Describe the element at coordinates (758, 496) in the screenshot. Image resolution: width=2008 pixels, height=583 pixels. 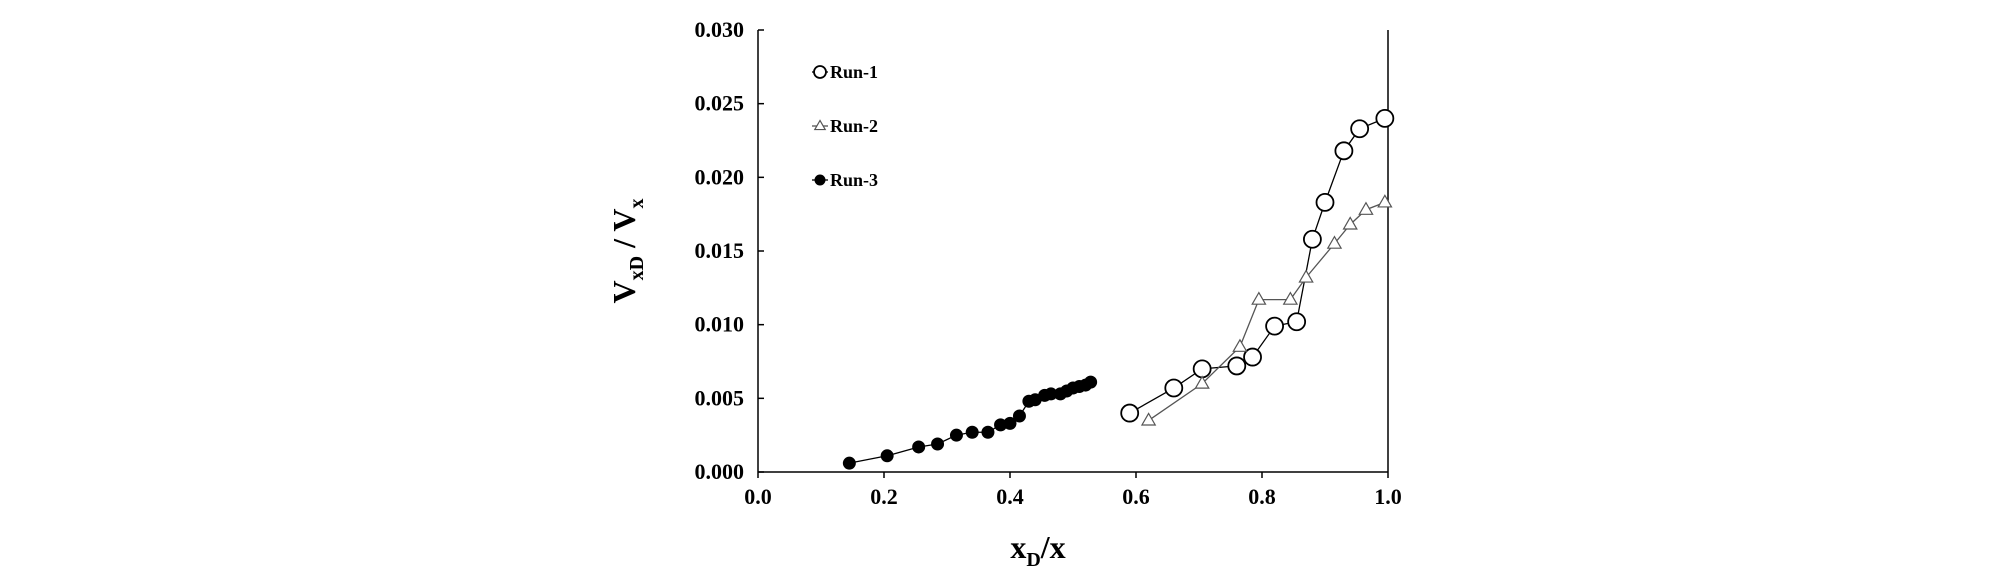
I see `x-tick-label: 0.0` at that location.